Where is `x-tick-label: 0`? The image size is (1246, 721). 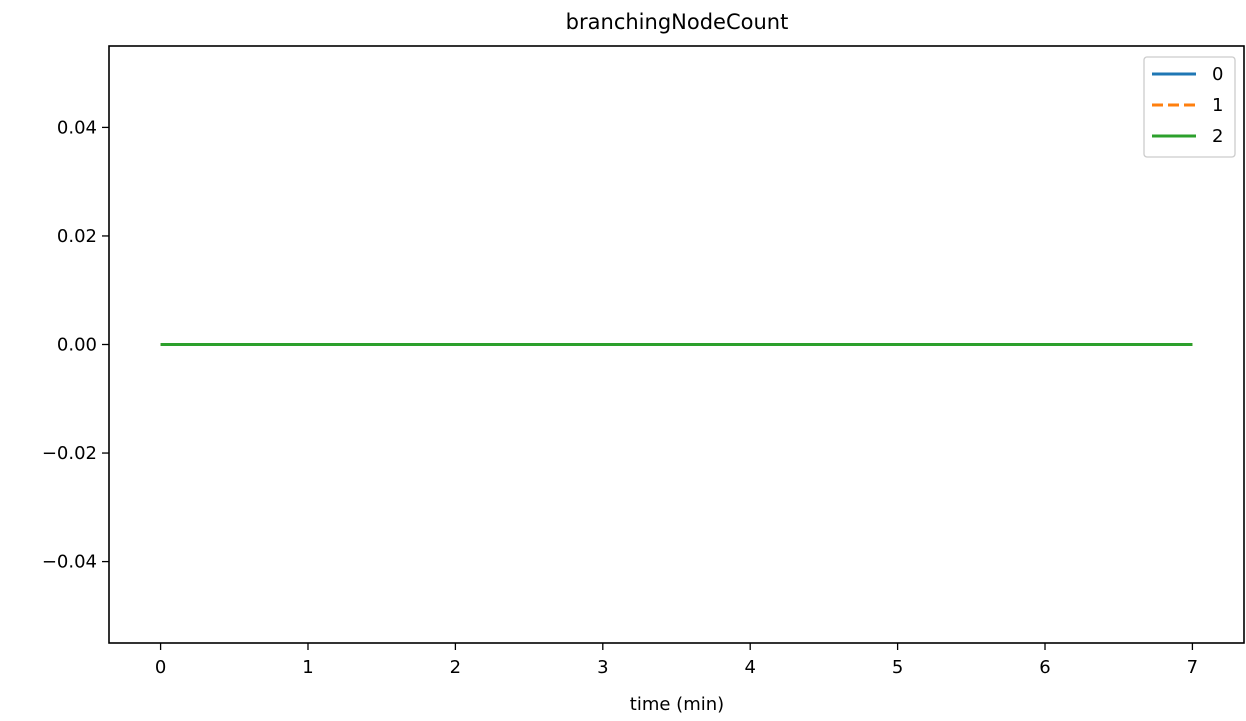 x-tick-label: 0 is located at coordinates (160, 667).